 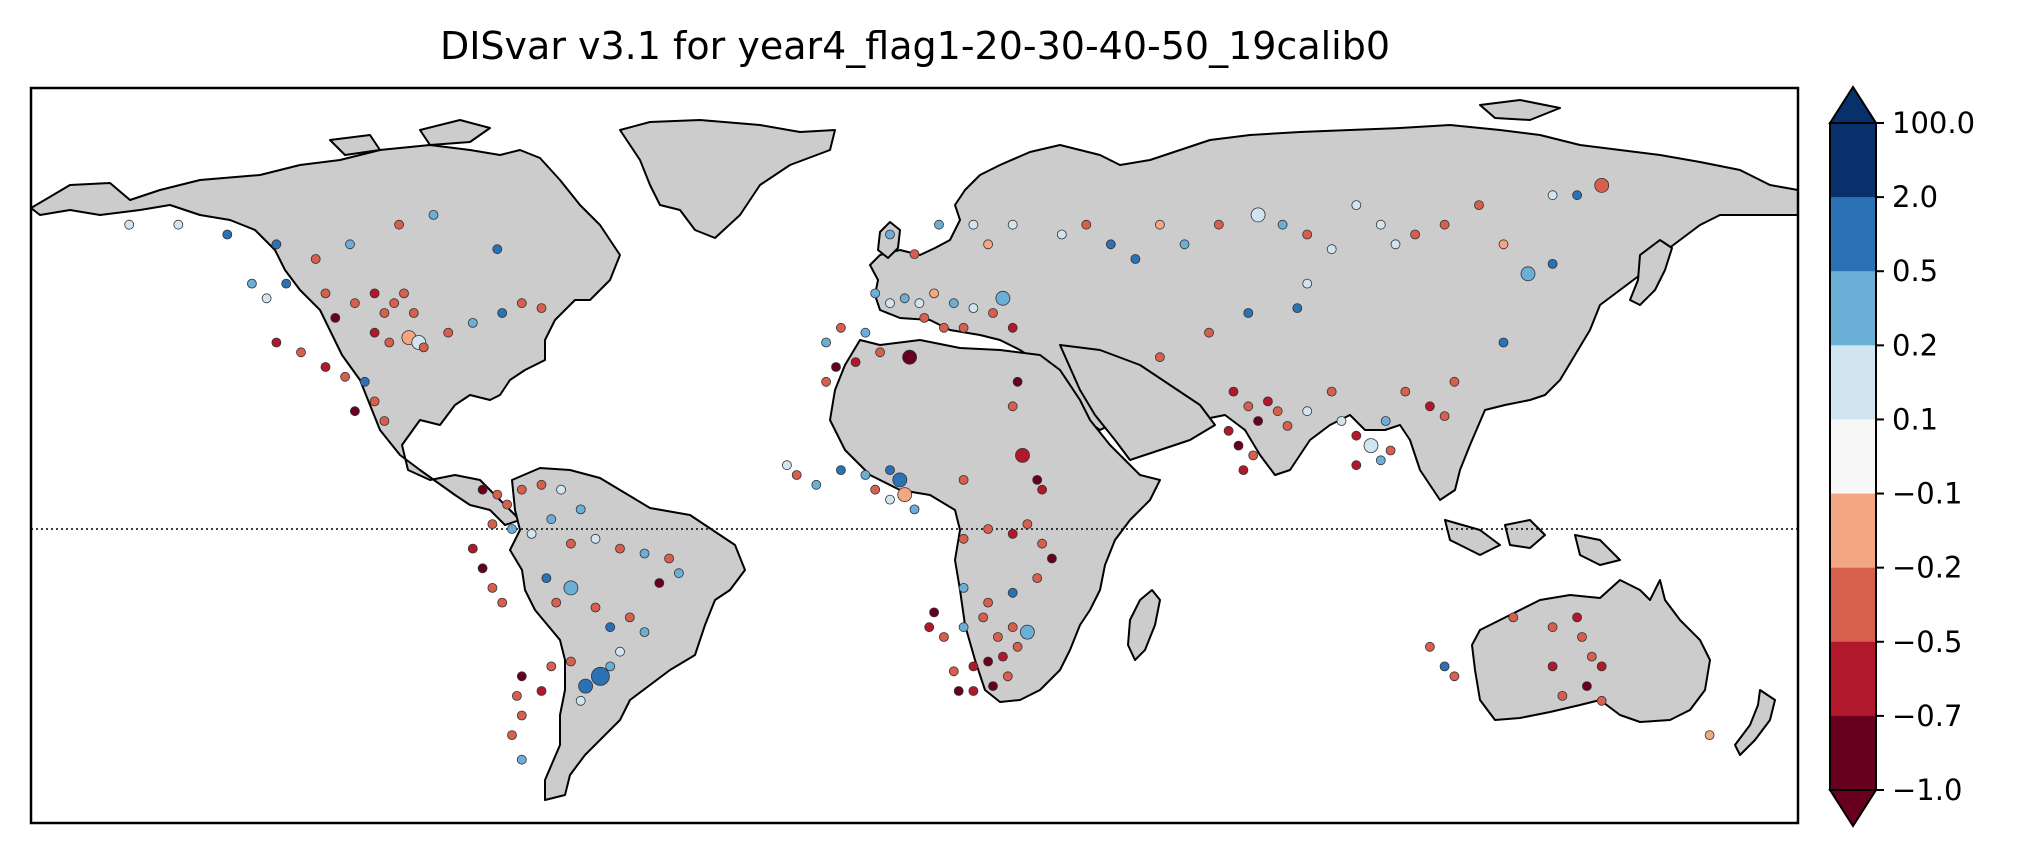 I want to click on madagascar-landmass, so click(x=1144, y=625).